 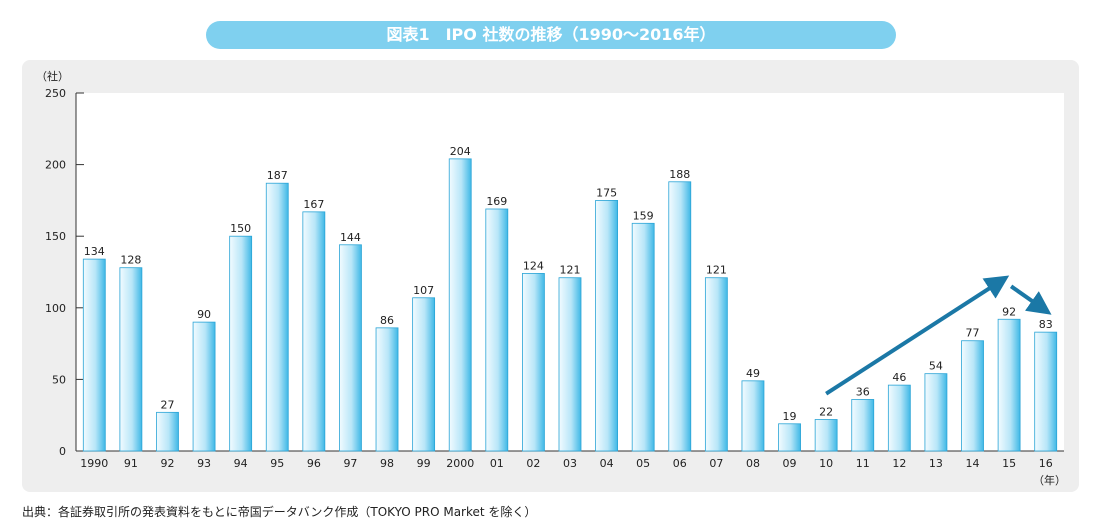 What do you see at coordinates (643, 215) in the screenshot?
I see `data-label: 159` at bounding box center [643, 215].